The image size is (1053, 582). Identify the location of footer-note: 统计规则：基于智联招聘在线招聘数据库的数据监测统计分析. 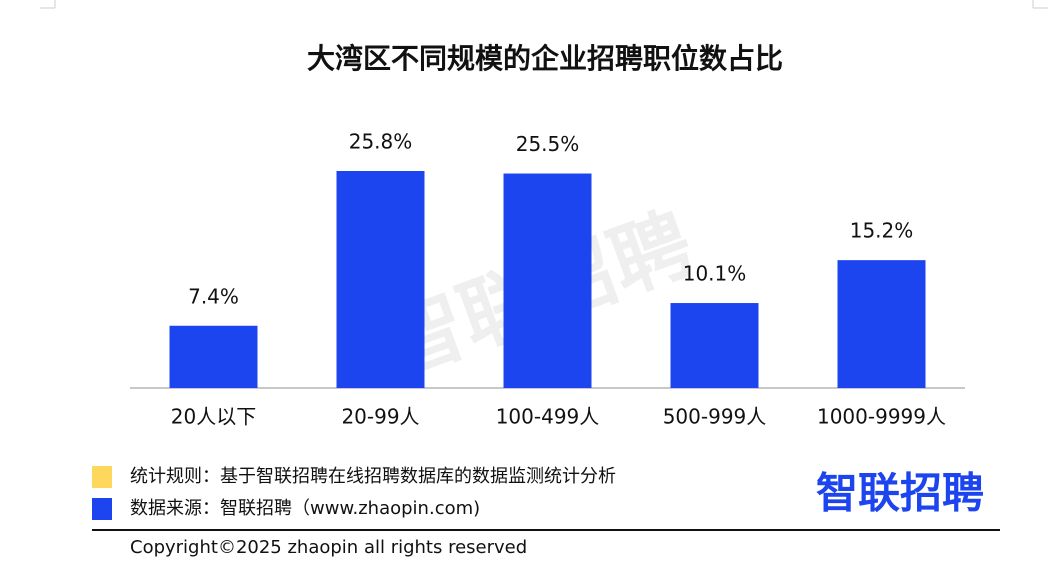
(373, 476).